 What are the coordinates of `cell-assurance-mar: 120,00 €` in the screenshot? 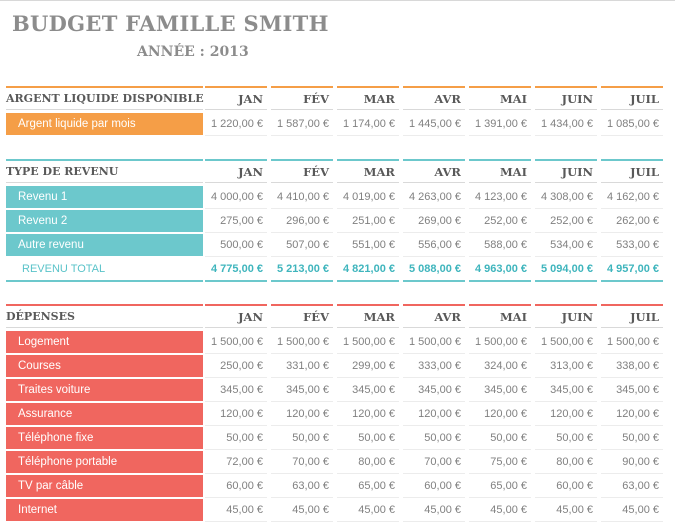 It's located at (373, 414).